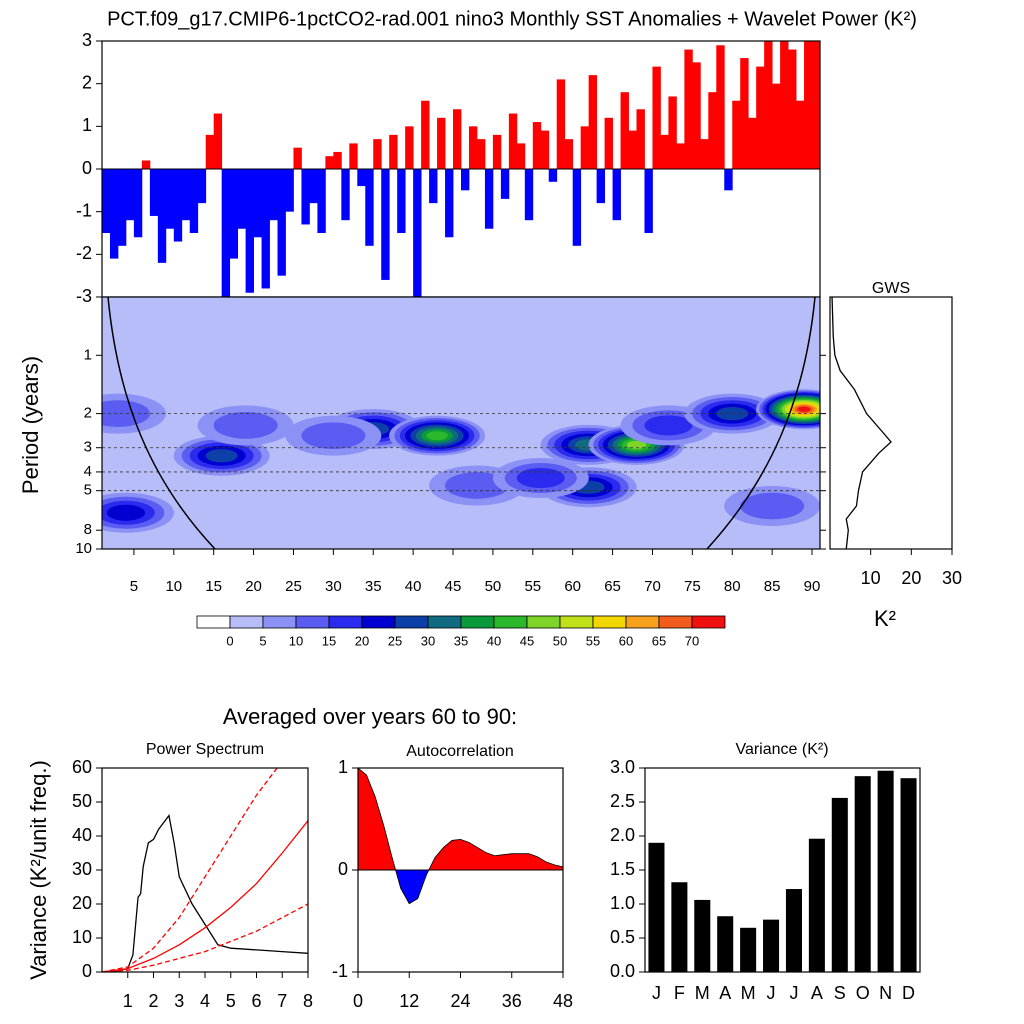  What do you see at coordinates (817, 993) in the screenshot?
I see `x-tick-label: A` at bounding box center [817, 993].